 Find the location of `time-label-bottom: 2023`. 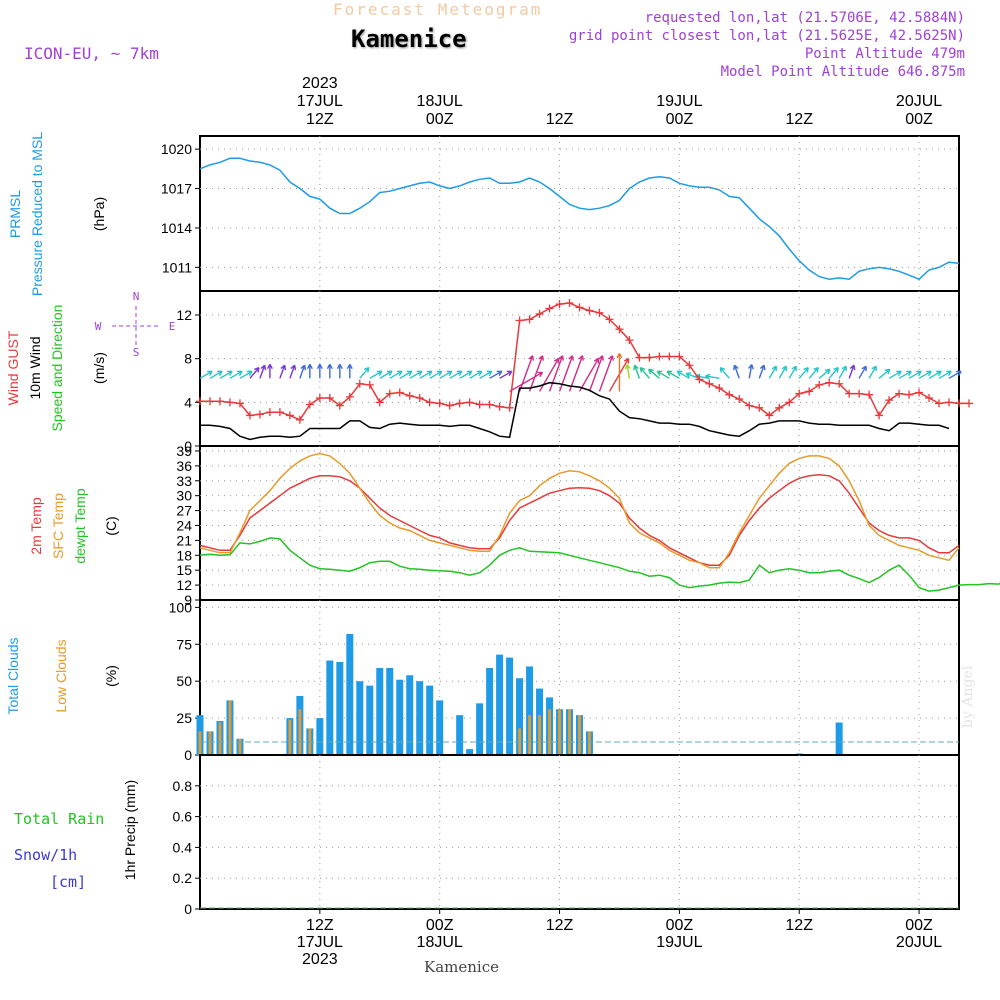

time-label-bottom: 2023 is located at coordinates (320, 959).